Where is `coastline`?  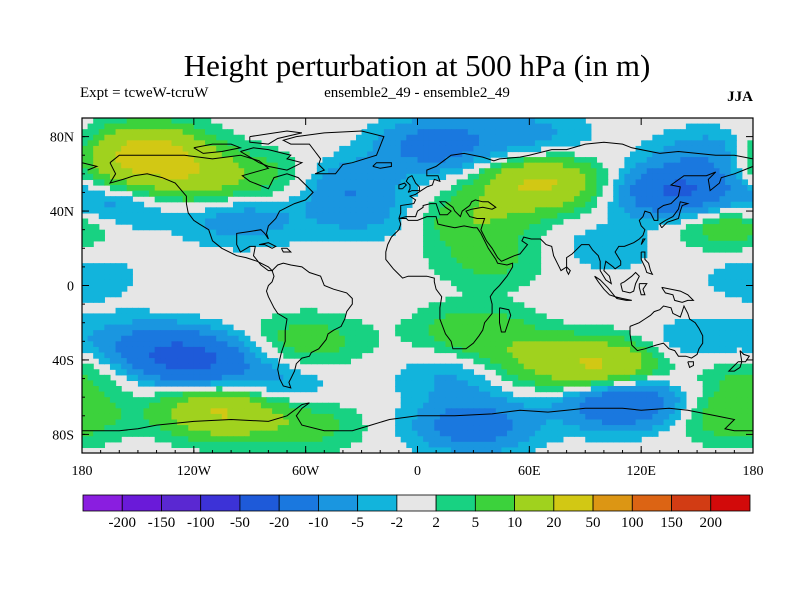
coastline is located at coordinates (417, 417).